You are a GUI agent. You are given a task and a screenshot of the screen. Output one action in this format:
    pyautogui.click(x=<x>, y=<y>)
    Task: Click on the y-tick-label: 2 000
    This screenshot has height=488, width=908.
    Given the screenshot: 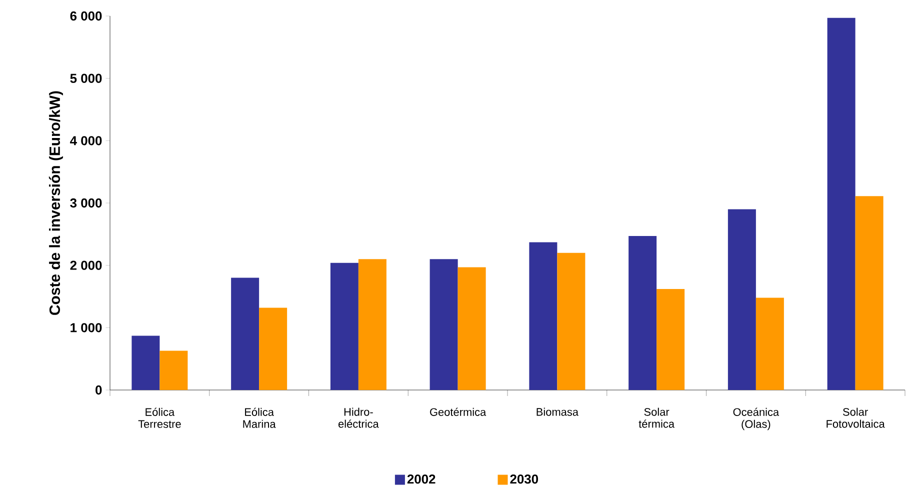 What is the action you would take?
    pyautogui.click(x=86, y=265)
    